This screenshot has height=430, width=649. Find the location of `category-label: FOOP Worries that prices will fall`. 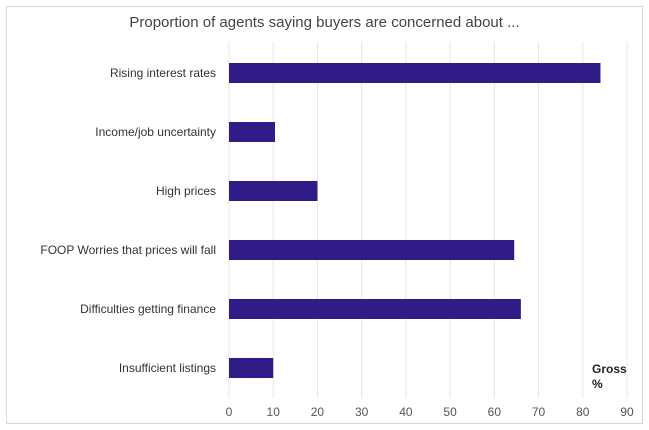

category-label: FOOP Worries that prices will fall is located at coordinates (128, 250).